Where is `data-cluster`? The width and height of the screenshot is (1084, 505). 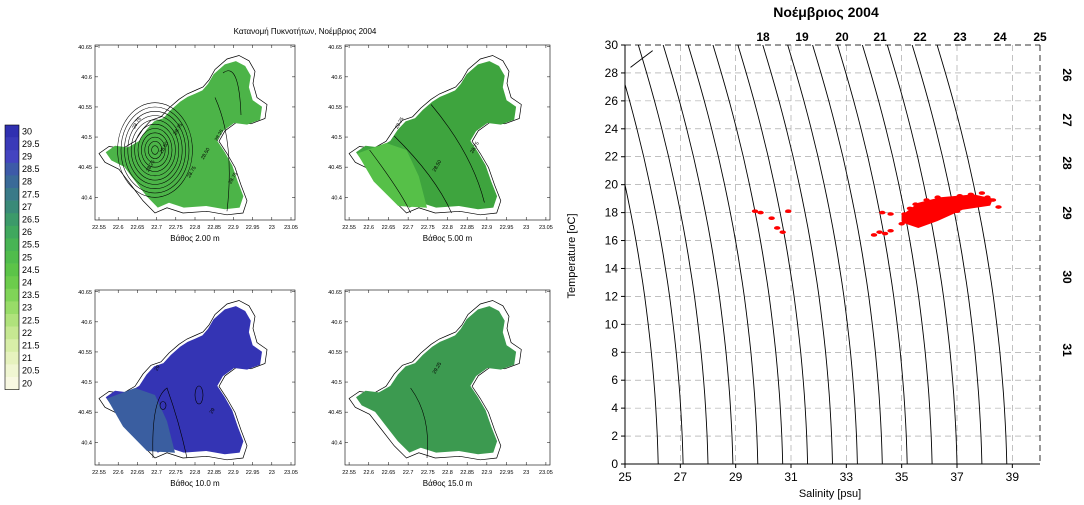
data-cluster is located at coordinates (947, 211).